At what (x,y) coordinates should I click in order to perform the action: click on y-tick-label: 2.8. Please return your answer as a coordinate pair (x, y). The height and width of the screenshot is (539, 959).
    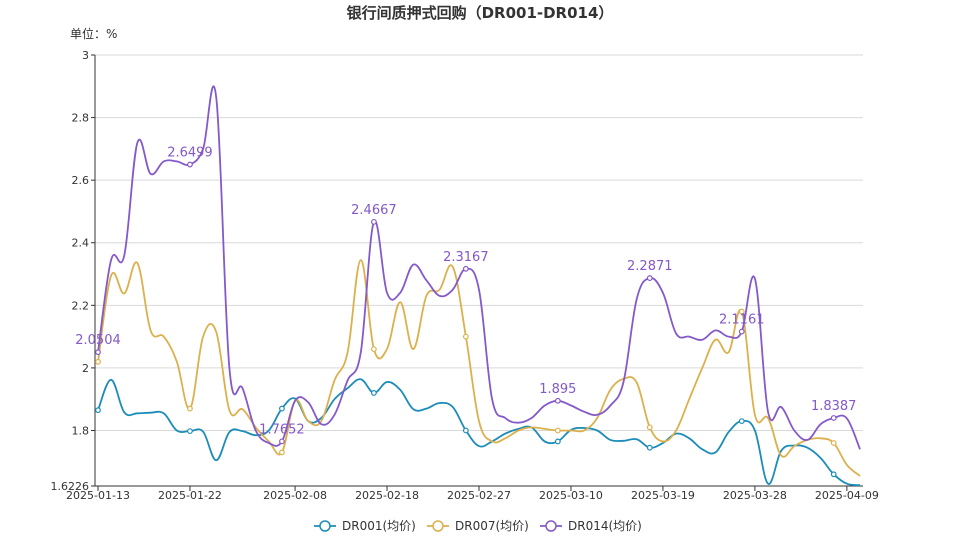
    Looking at the image, I should click on (81, 118).